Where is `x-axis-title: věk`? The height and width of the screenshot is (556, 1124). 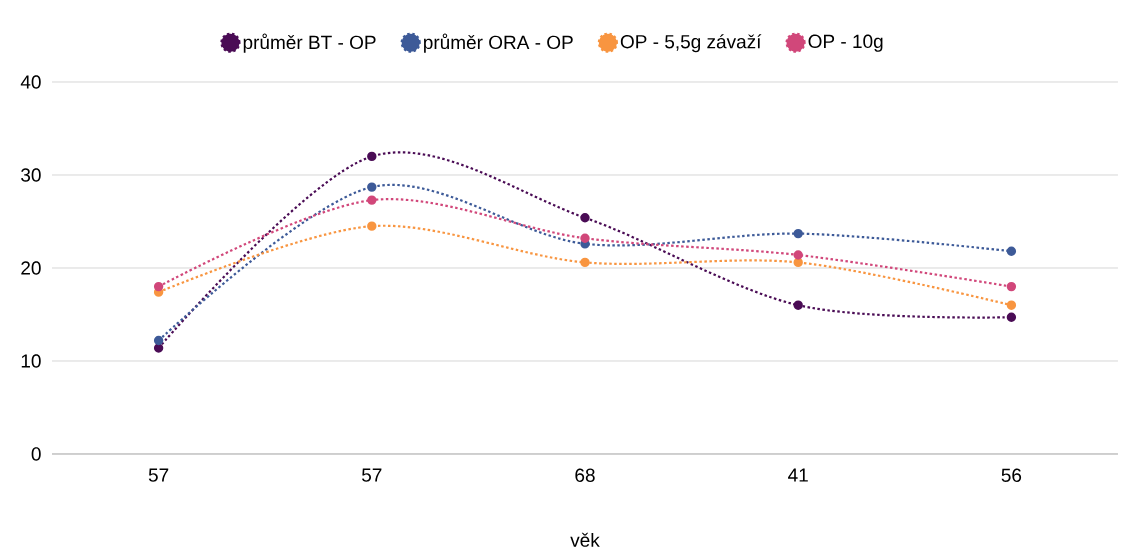
x-axis-title: věk is located at coordinates (585, 539).